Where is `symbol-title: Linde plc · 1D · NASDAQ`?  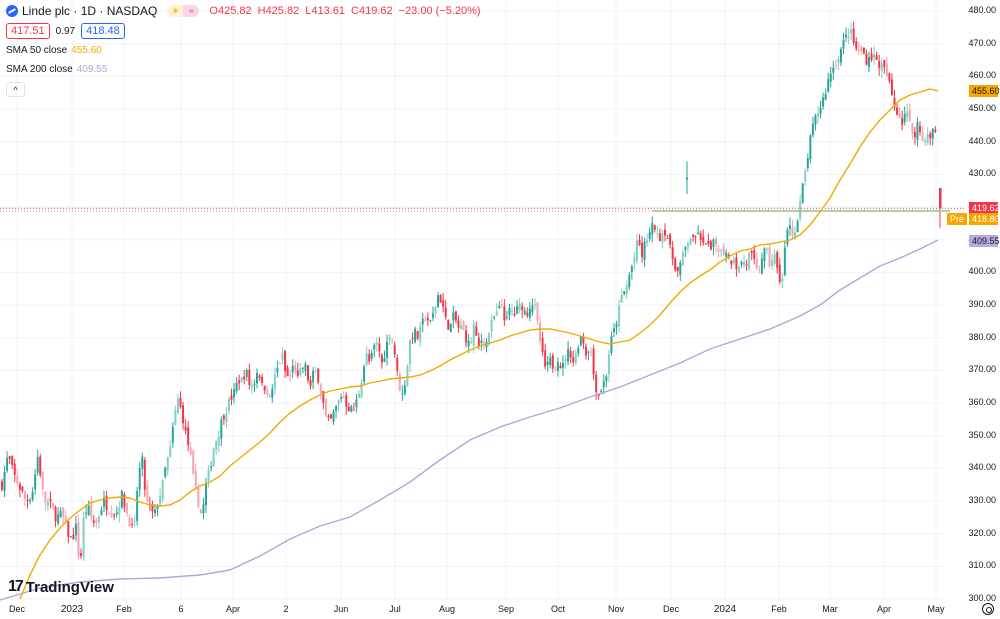
symbol-title: Linde plc · 1D · NASDAQ is located at coordinates (90, 11).